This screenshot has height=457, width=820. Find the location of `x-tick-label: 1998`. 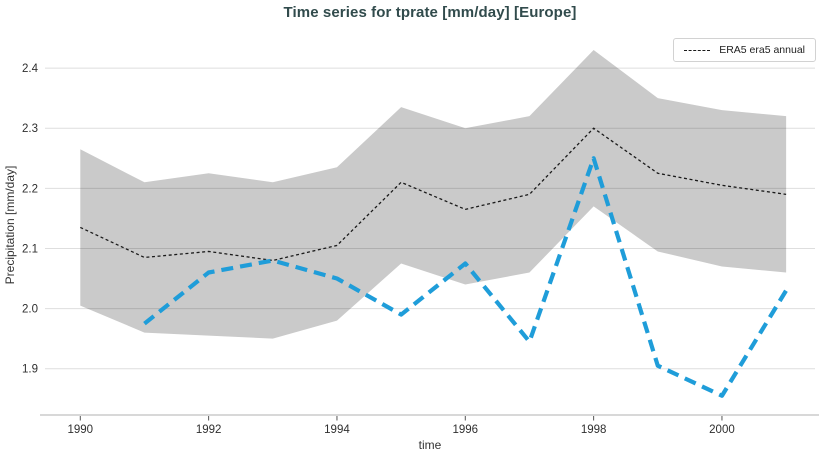

x-tick-label: 1998 is located at coordinates (594, 430).